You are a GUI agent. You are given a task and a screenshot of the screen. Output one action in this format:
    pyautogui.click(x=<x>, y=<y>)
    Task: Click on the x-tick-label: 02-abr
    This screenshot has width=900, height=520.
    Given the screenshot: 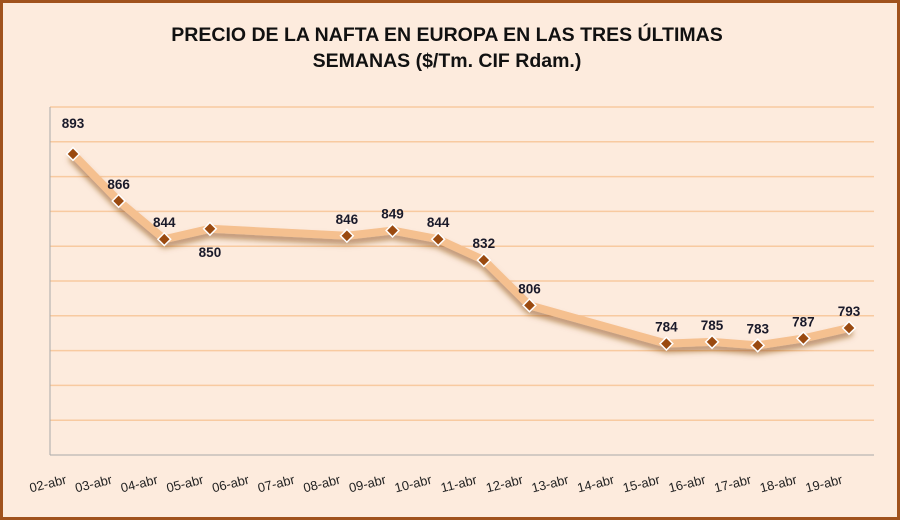 What is the action you would take?
    pyautogui.click(x=48, y=484)
    